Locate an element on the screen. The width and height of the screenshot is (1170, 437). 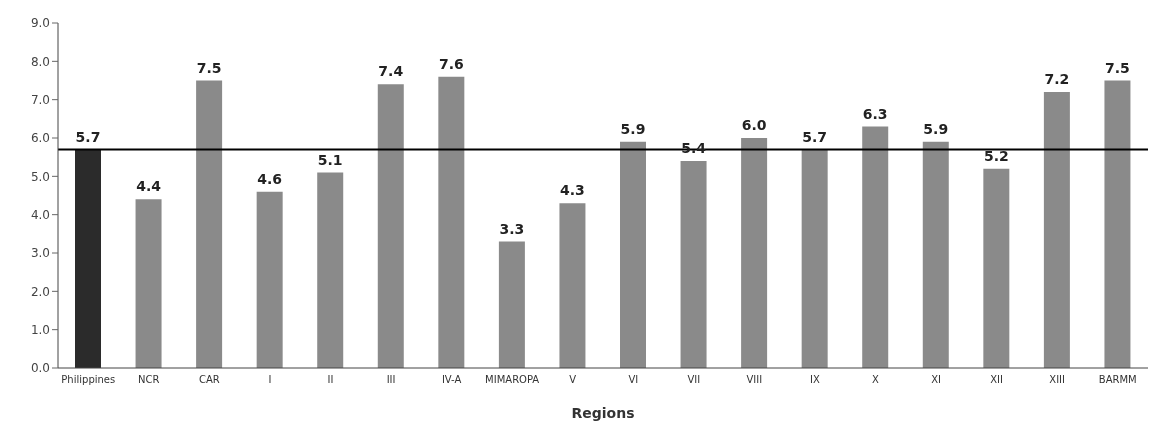
y-tick-label: 3.0 is located at coordinates (40, 253).